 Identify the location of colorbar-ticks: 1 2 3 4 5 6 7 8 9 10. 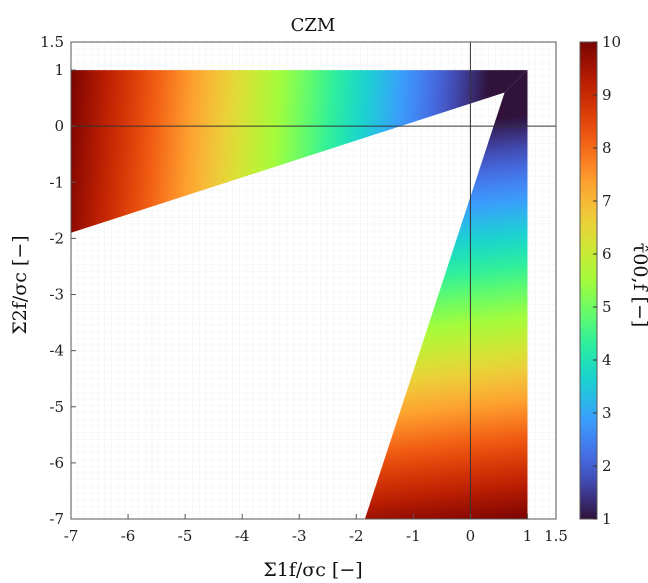
(607, 280).